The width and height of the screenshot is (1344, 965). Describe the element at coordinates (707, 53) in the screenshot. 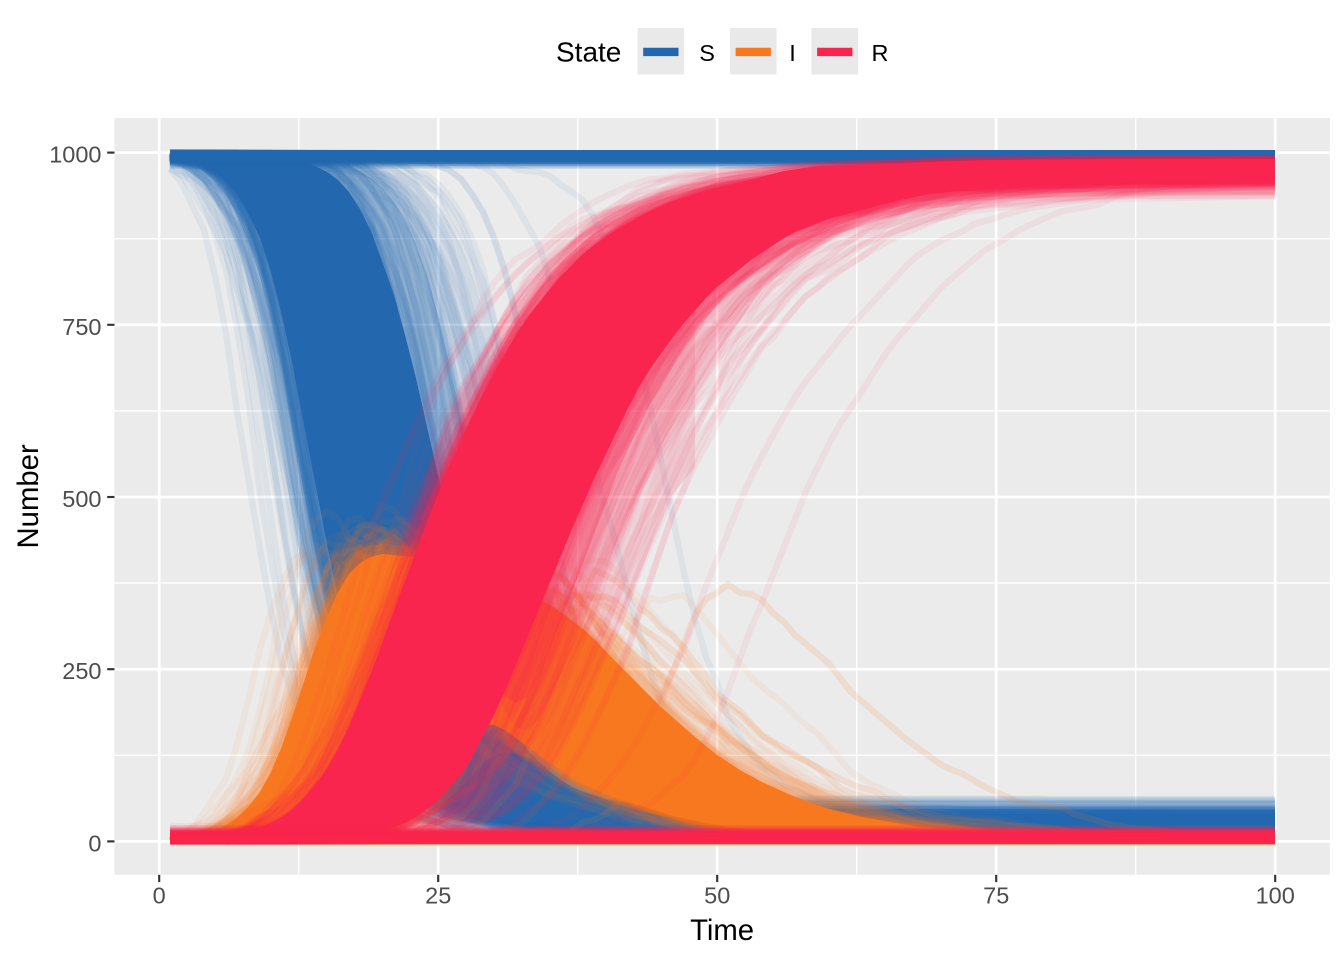

I see `svg-text: S` at that location.